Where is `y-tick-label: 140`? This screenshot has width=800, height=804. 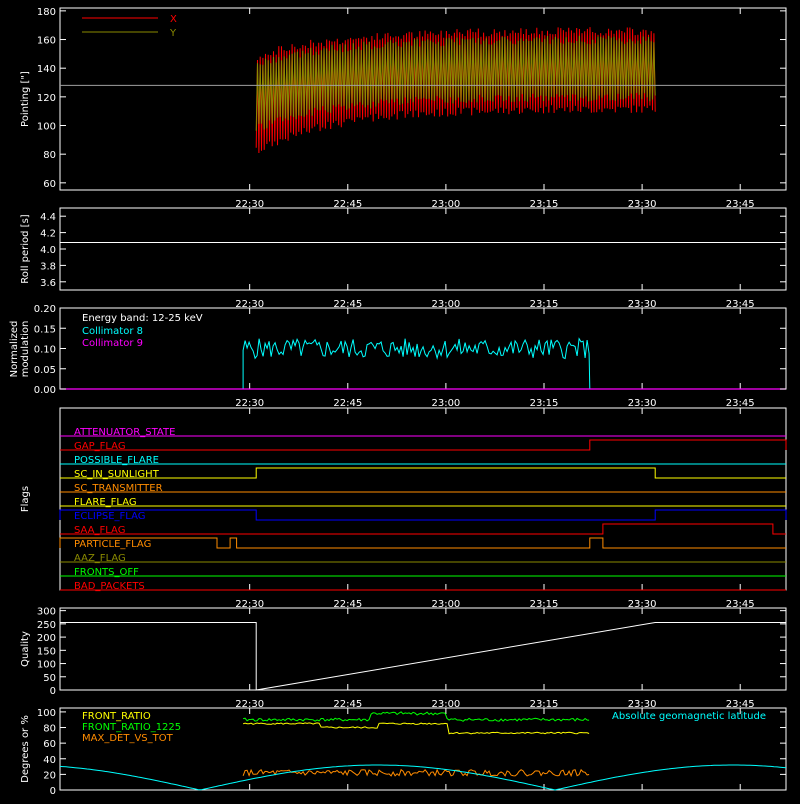
y-tick-label: 140 is located at coordinates (46, 69).